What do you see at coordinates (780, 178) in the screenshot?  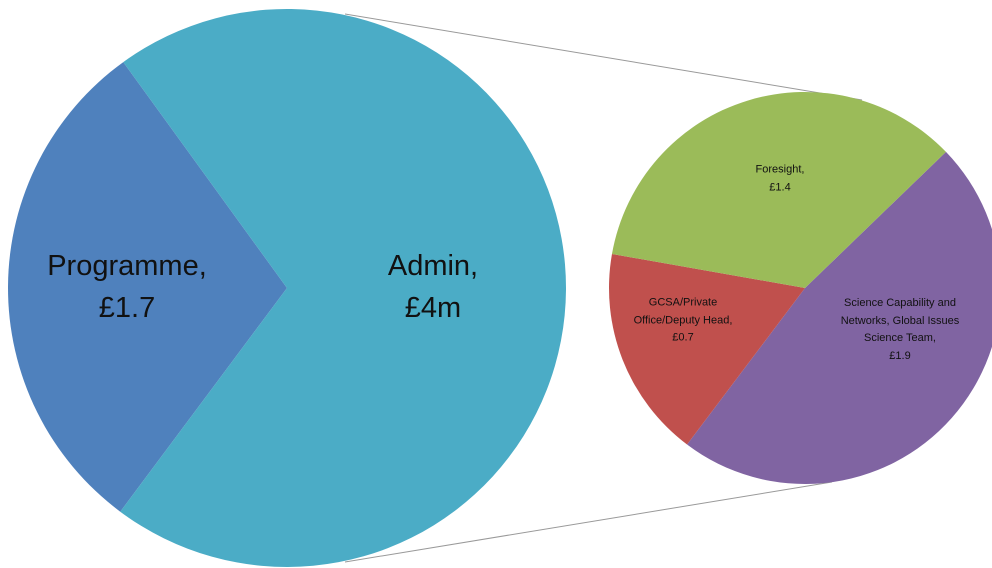 I see `slice-label: Foresight, £1.4` at bounding box center [780, 178].